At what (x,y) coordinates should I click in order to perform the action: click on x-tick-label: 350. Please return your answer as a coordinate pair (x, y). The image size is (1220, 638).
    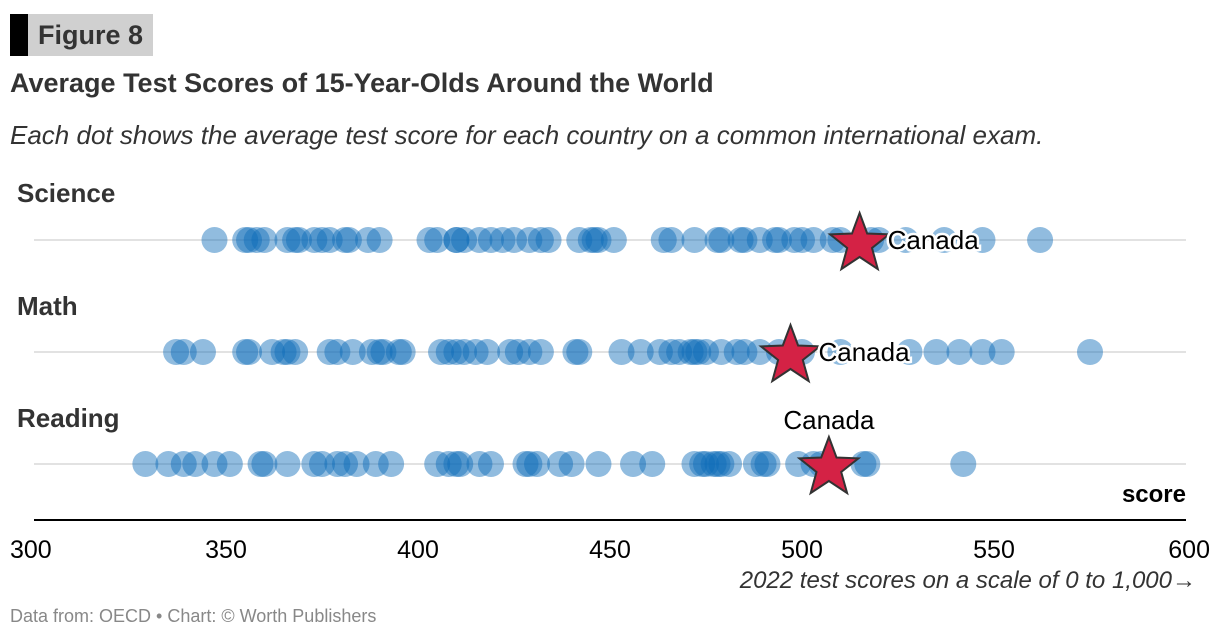
    Looking at the image, I should click on (226, 550).